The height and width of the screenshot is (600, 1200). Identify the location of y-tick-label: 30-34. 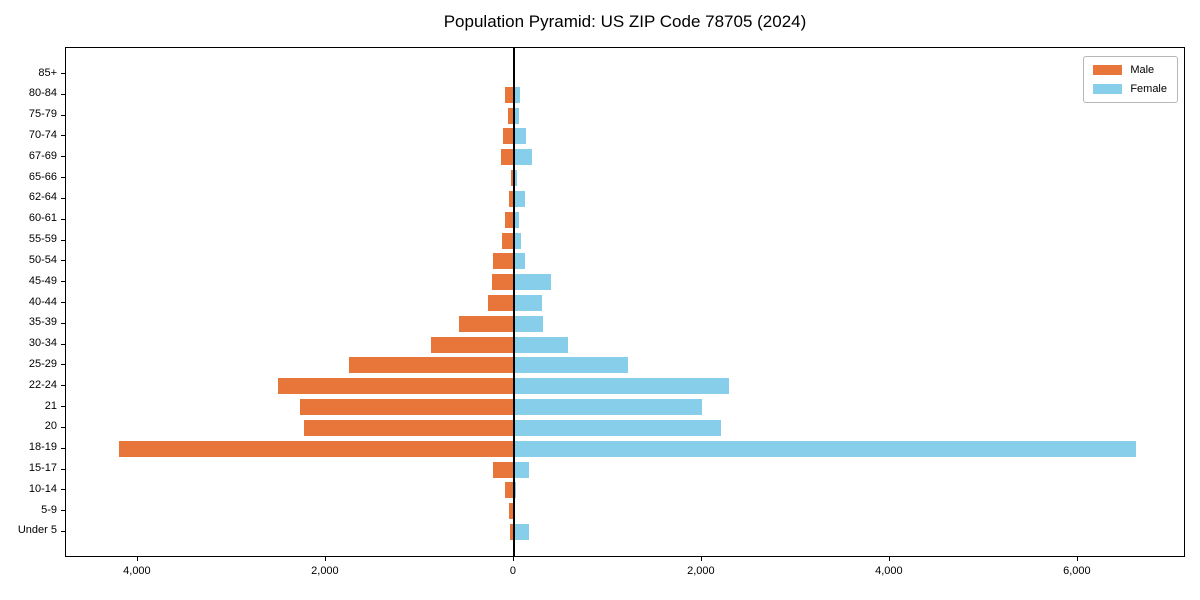
(42, 343).